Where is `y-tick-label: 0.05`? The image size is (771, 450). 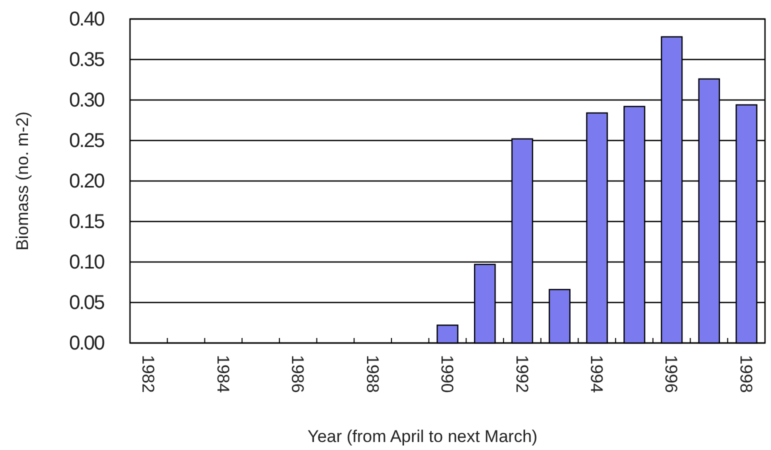 y-tick-label: 0.05 is located at coordinates (87, 303).